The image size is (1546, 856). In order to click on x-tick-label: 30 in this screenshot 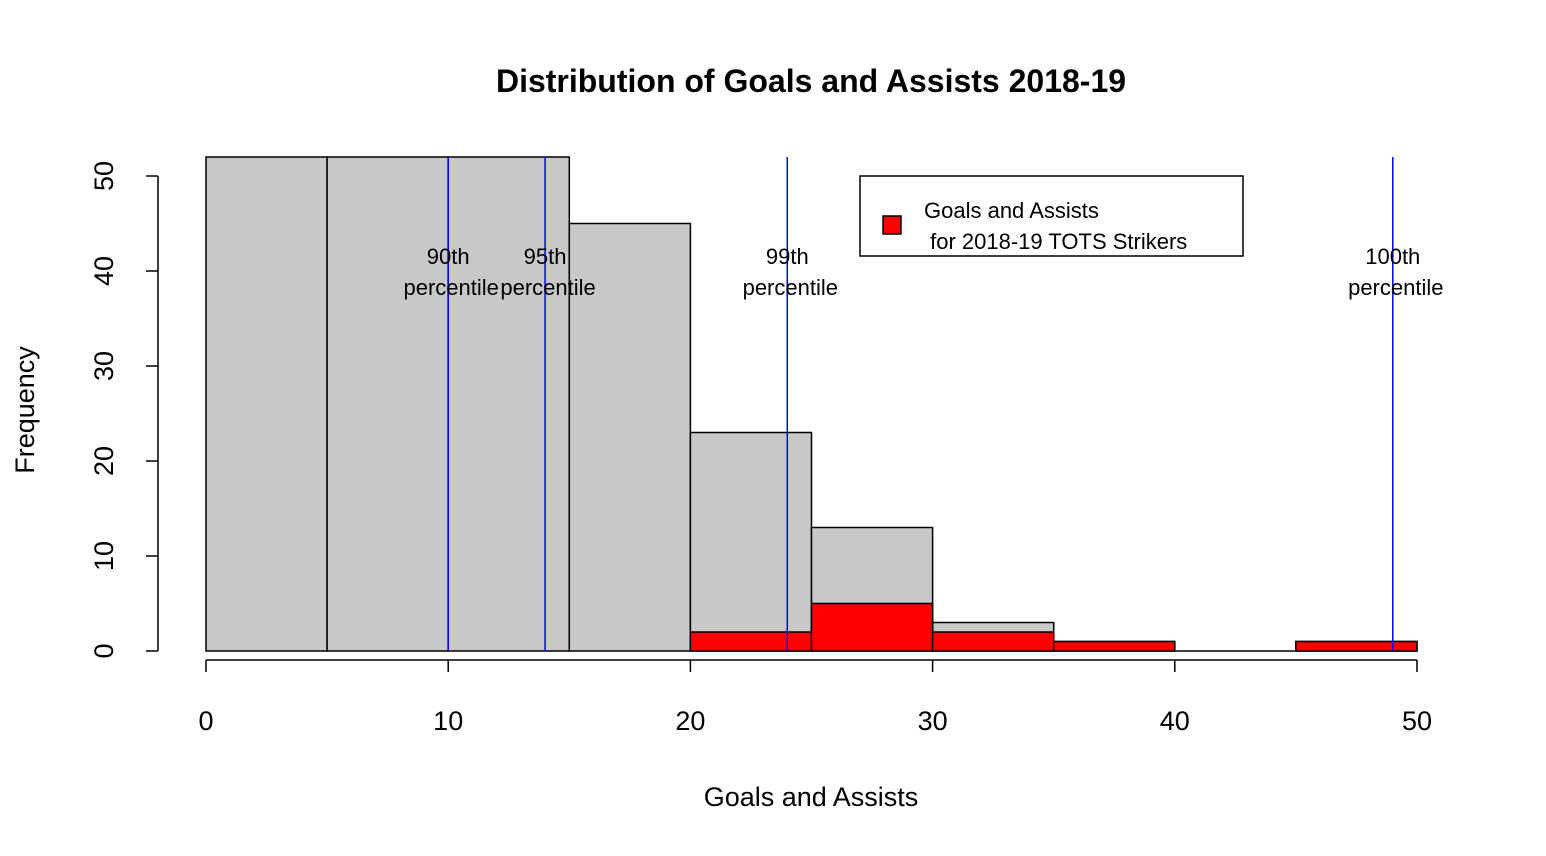, I will do `click(933, 721)`.